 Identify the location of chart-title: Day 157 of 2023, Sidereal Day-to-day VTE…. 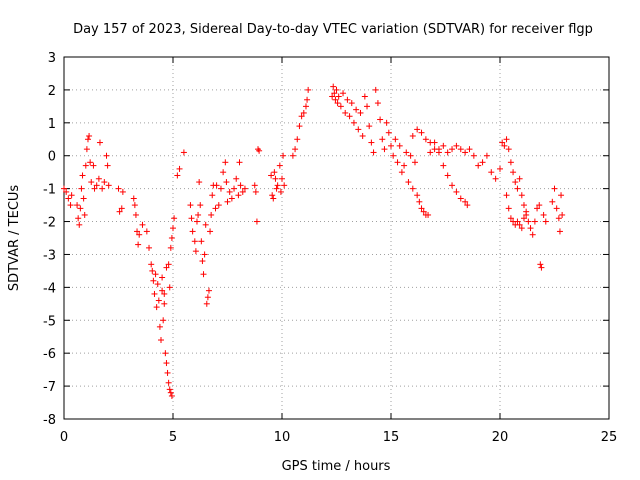
(333, 29).